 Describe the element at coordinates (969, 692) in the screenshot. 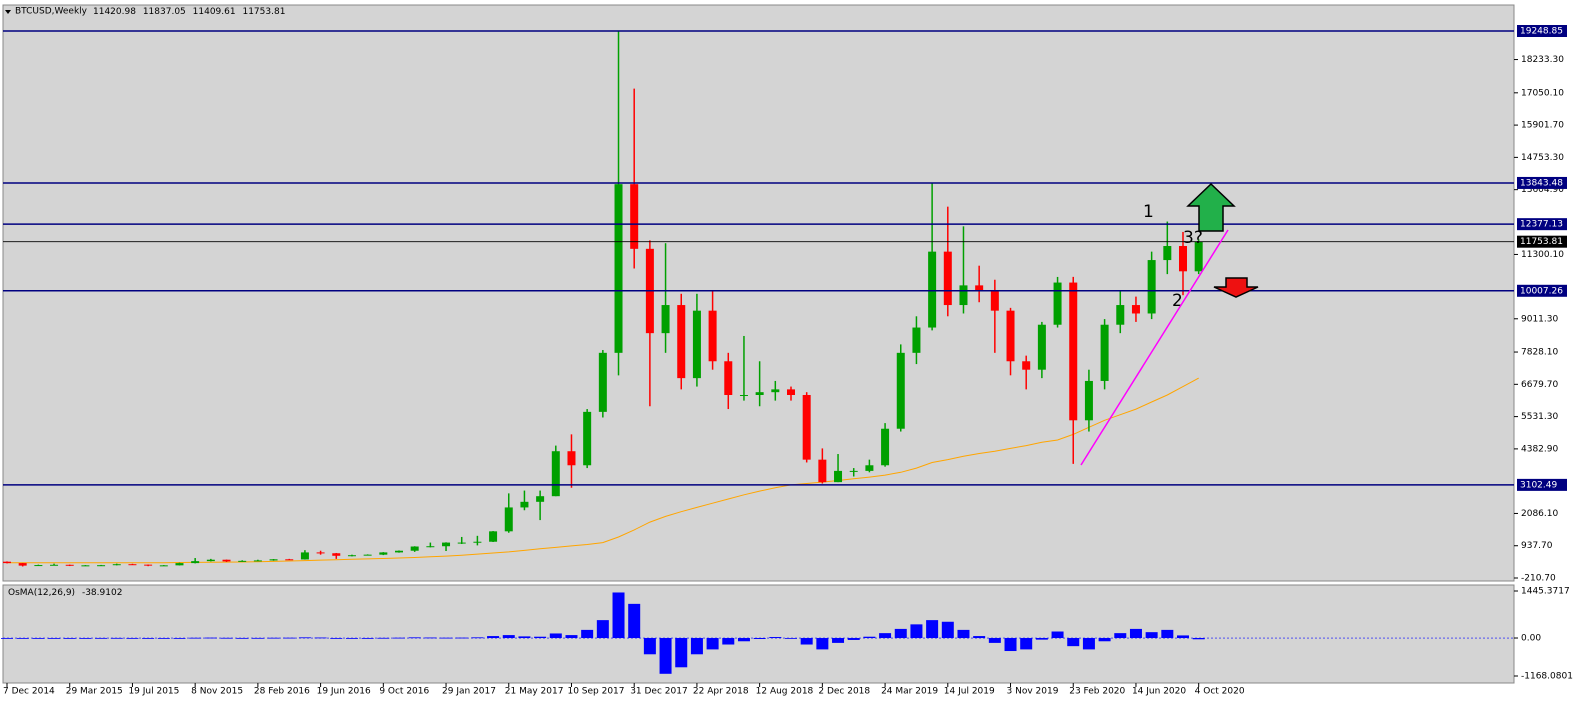

I see `x-tick-label: 14 Jul 2019` at that location.